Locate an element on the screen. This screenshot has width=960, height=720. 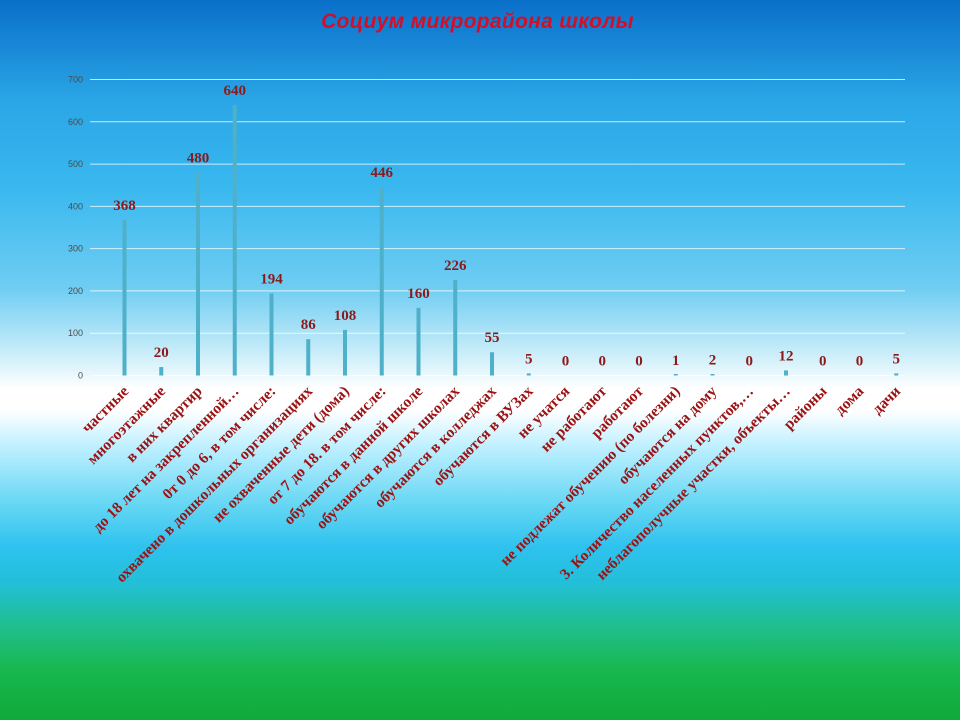
y-tick-label: 200 is located at coordinates (75, 291).